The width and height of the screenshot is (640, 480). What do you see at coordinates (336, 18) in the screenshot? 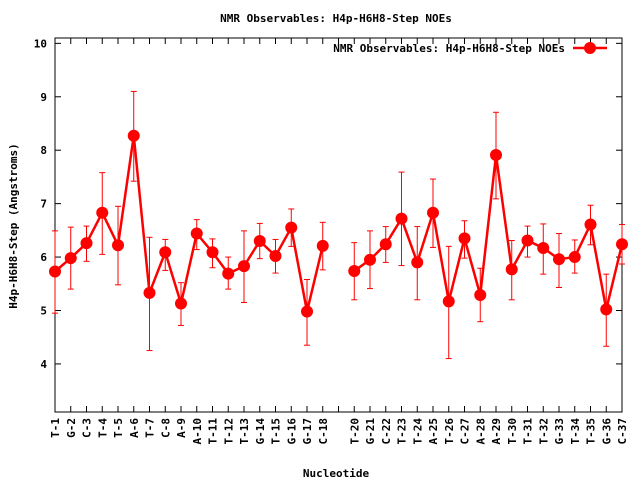
I see `chart-title: NMR Observables: H4p-H6H8-Step NOEs` at bounding box center [336, 18].